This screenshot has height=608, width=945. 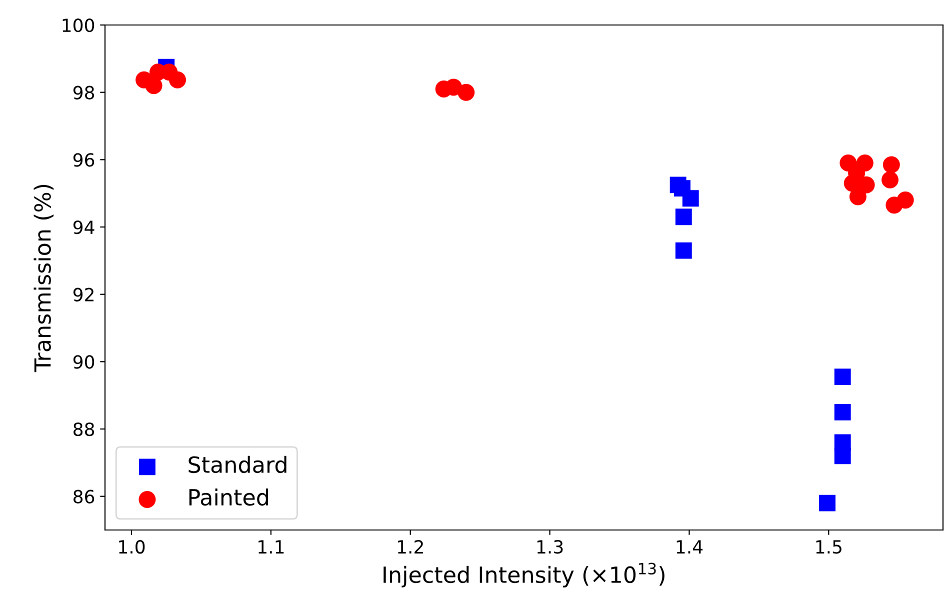 What do you see at coordinates (132, 547) in the screenshot?
I see `x-tick-label: 1.0` at bounding box center [132, 547].